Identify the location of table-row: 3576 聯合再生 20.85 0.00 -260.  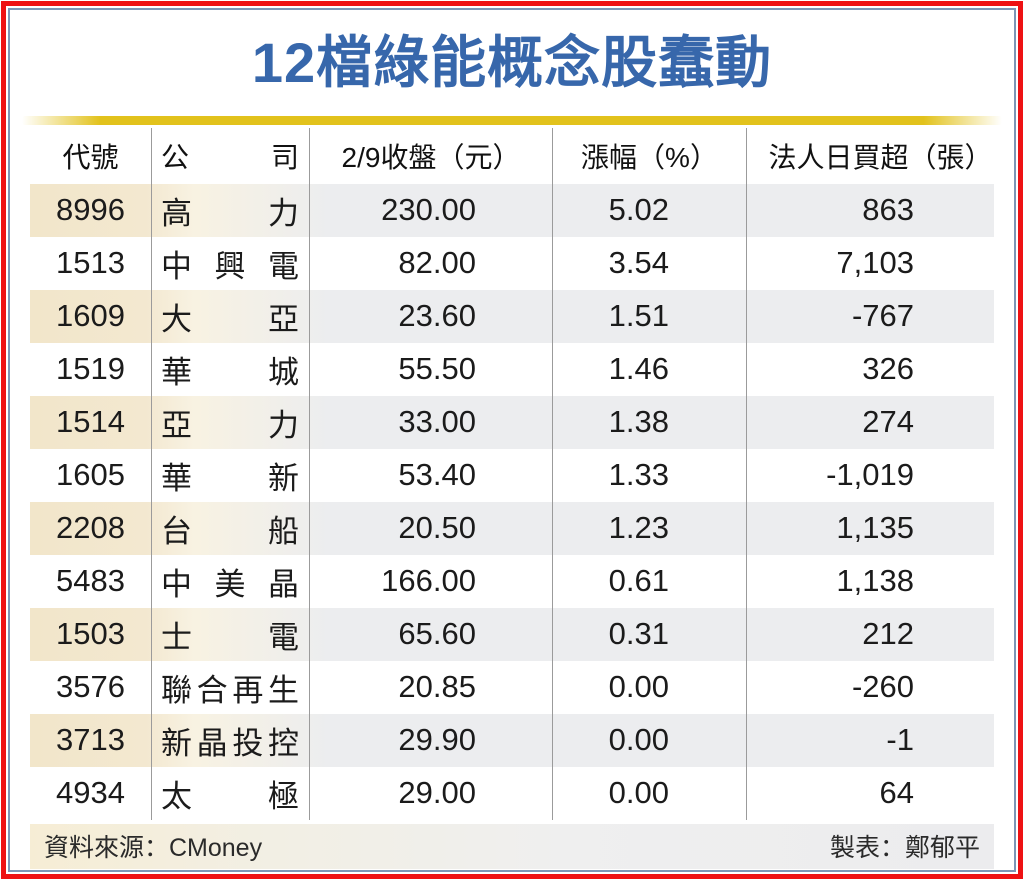
(512, 687).